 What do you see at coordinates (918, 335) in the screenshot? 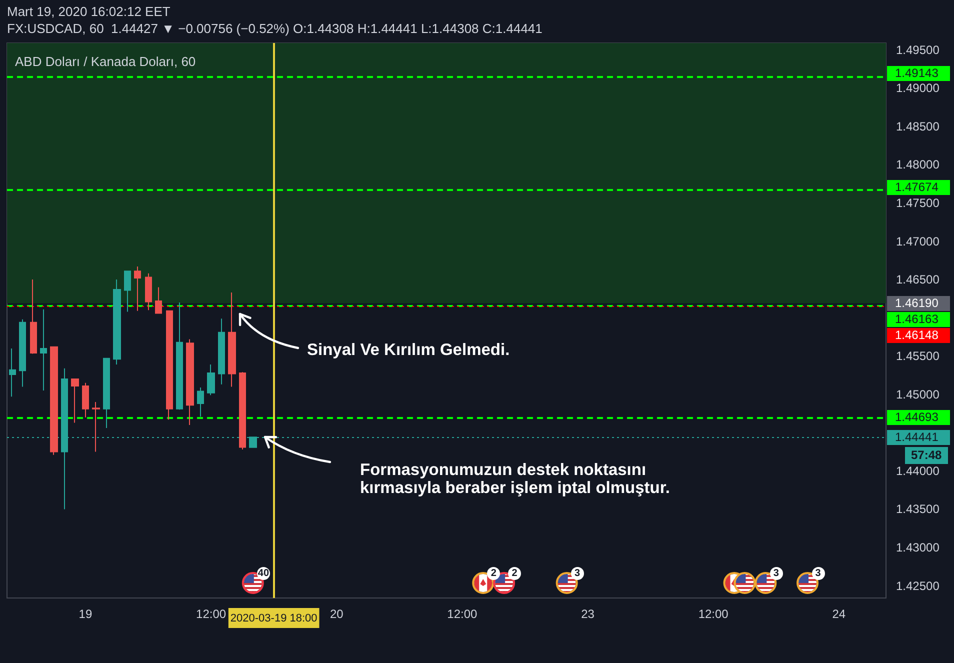
I see `ref-line-label: 1.46148` at bounding box center [918, 335].